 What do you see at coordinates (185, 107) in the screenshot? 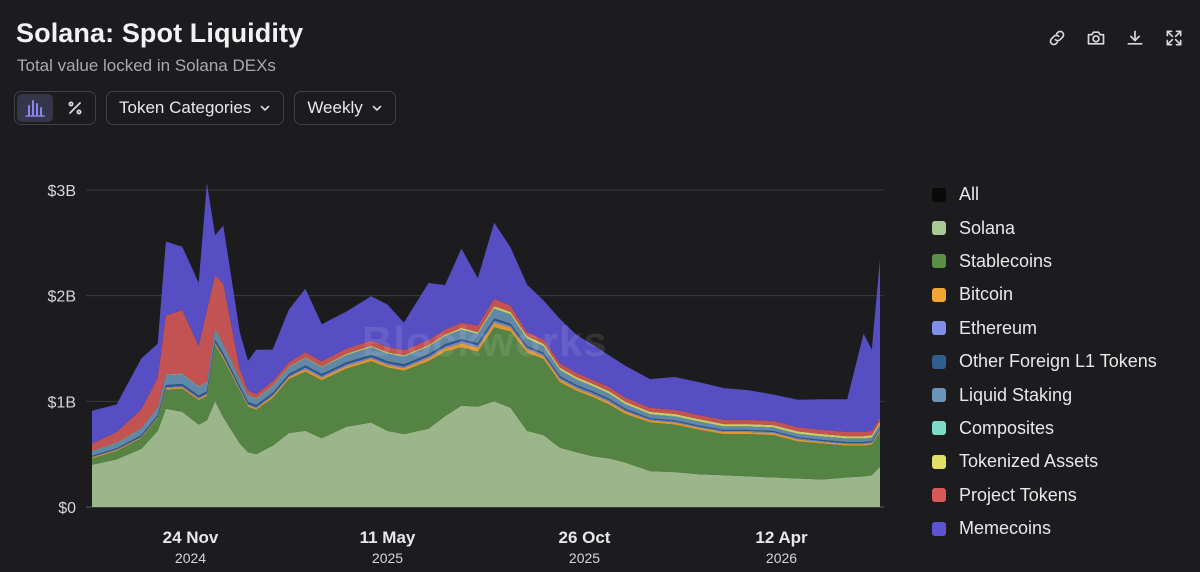
I see `token-categories-label: Token Categories` at bounding box center [185, 107].